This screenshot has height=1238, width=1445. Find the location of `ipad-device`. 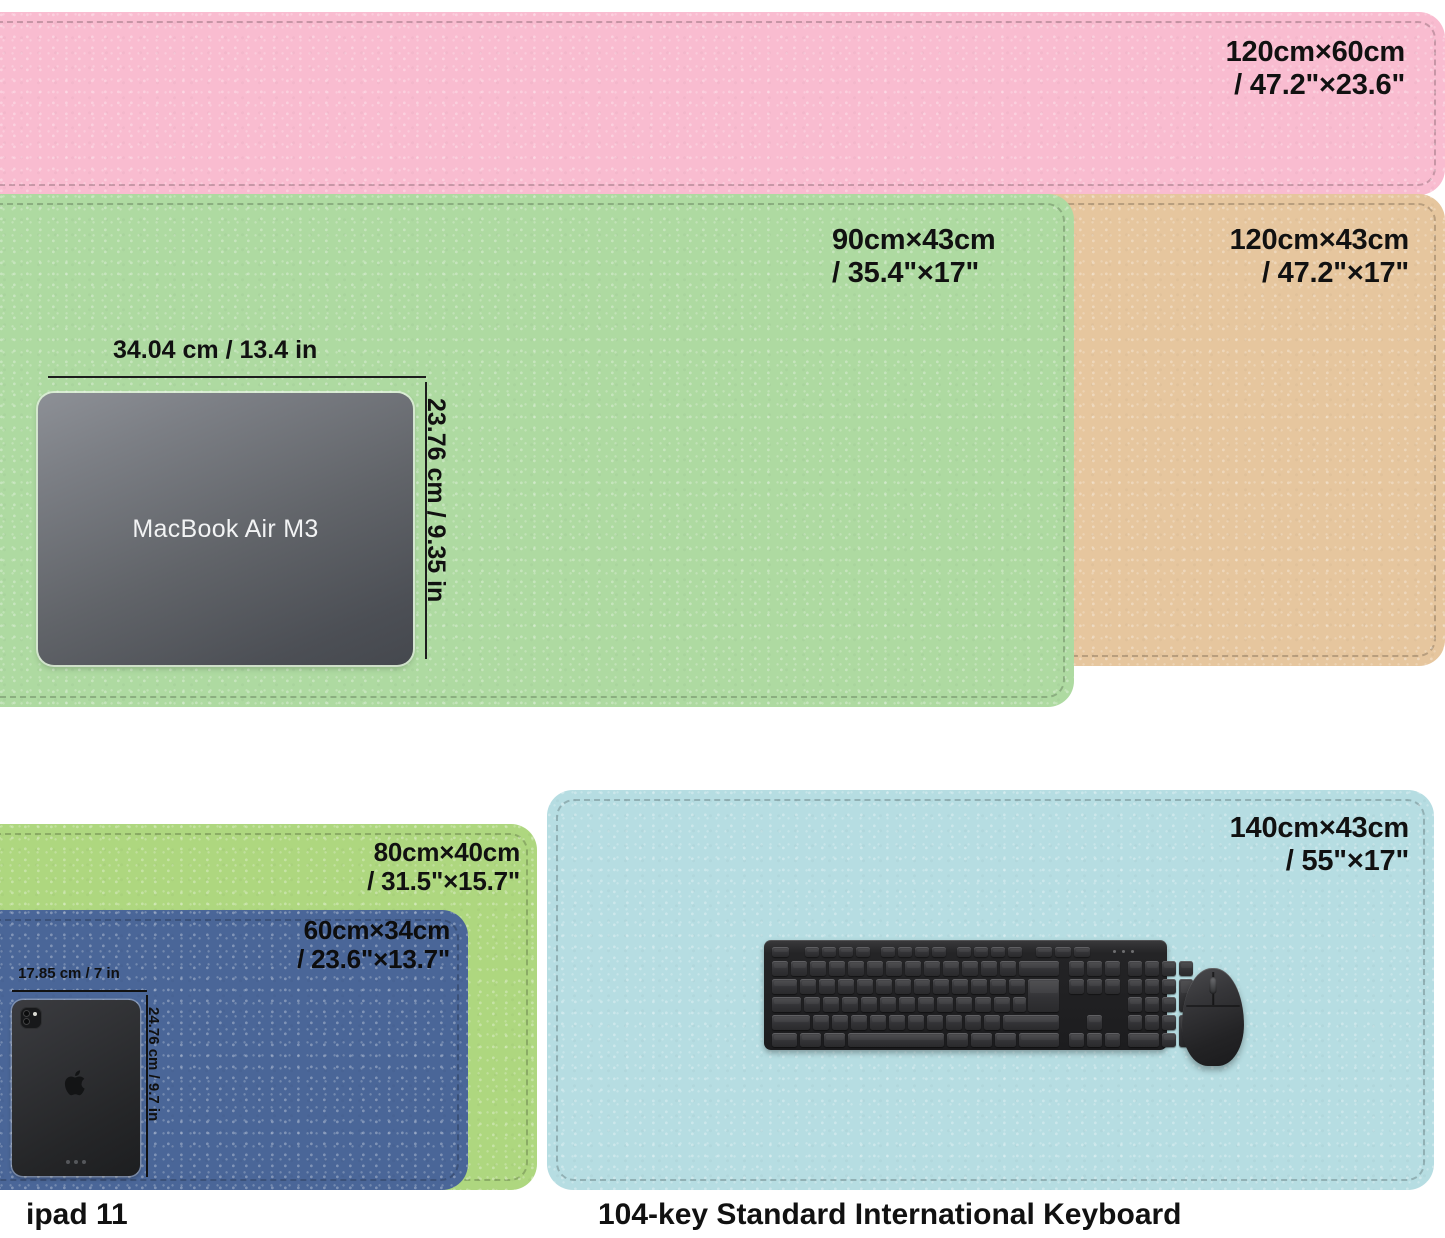

ipad-device is located at coordinates (76, 1088).